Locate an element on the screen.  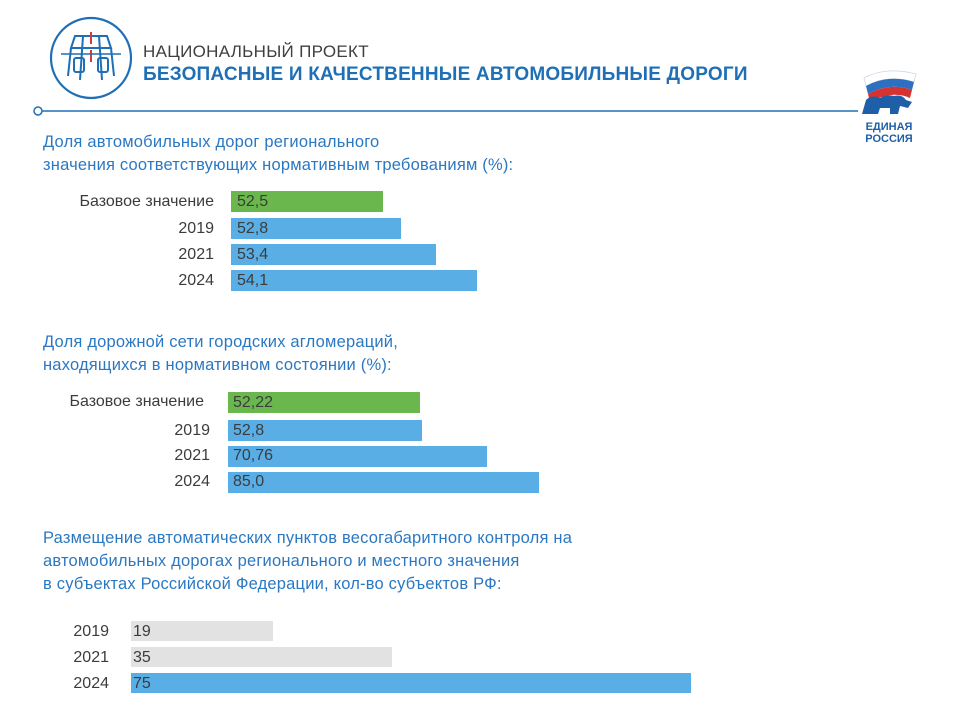
project-label: НАЦИОНАЛЬНЫЙ ПРОЕКТ is located at coordinates (256, 51).